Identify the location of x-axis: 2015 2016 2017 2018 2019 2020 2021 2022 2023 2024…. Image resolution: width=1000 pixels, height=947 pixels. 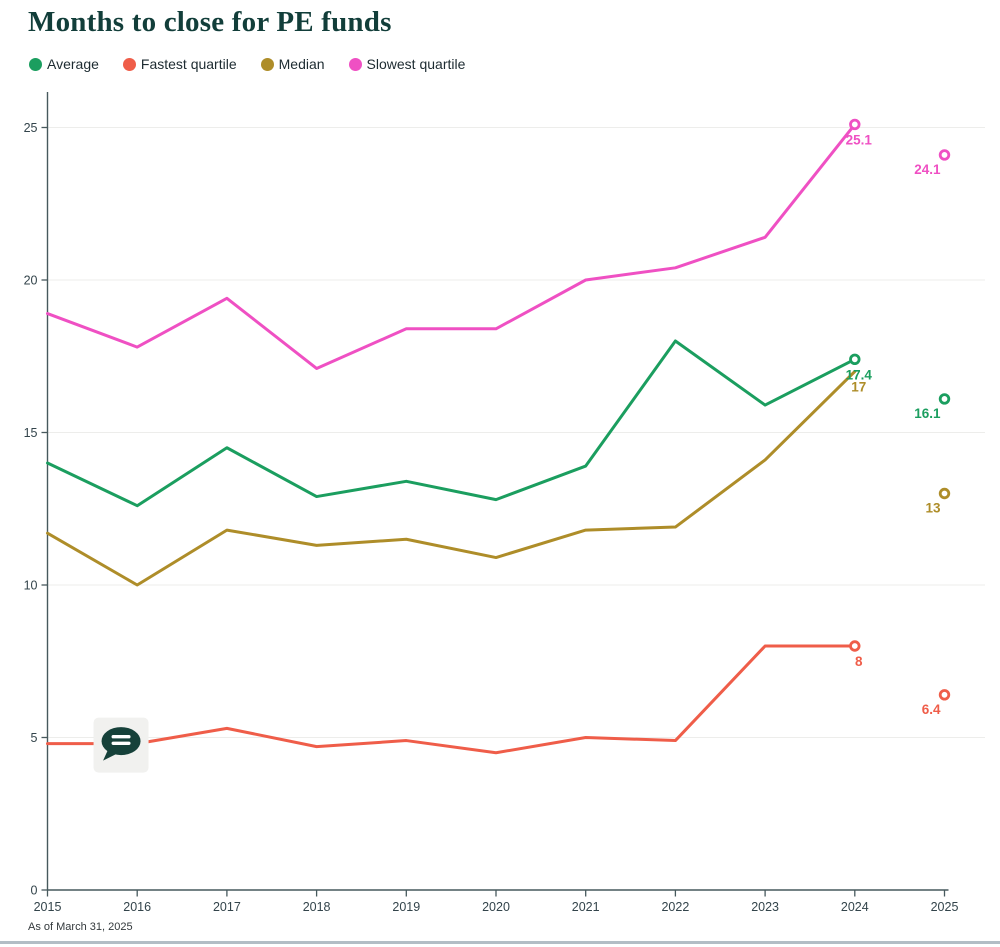
(496, 901).